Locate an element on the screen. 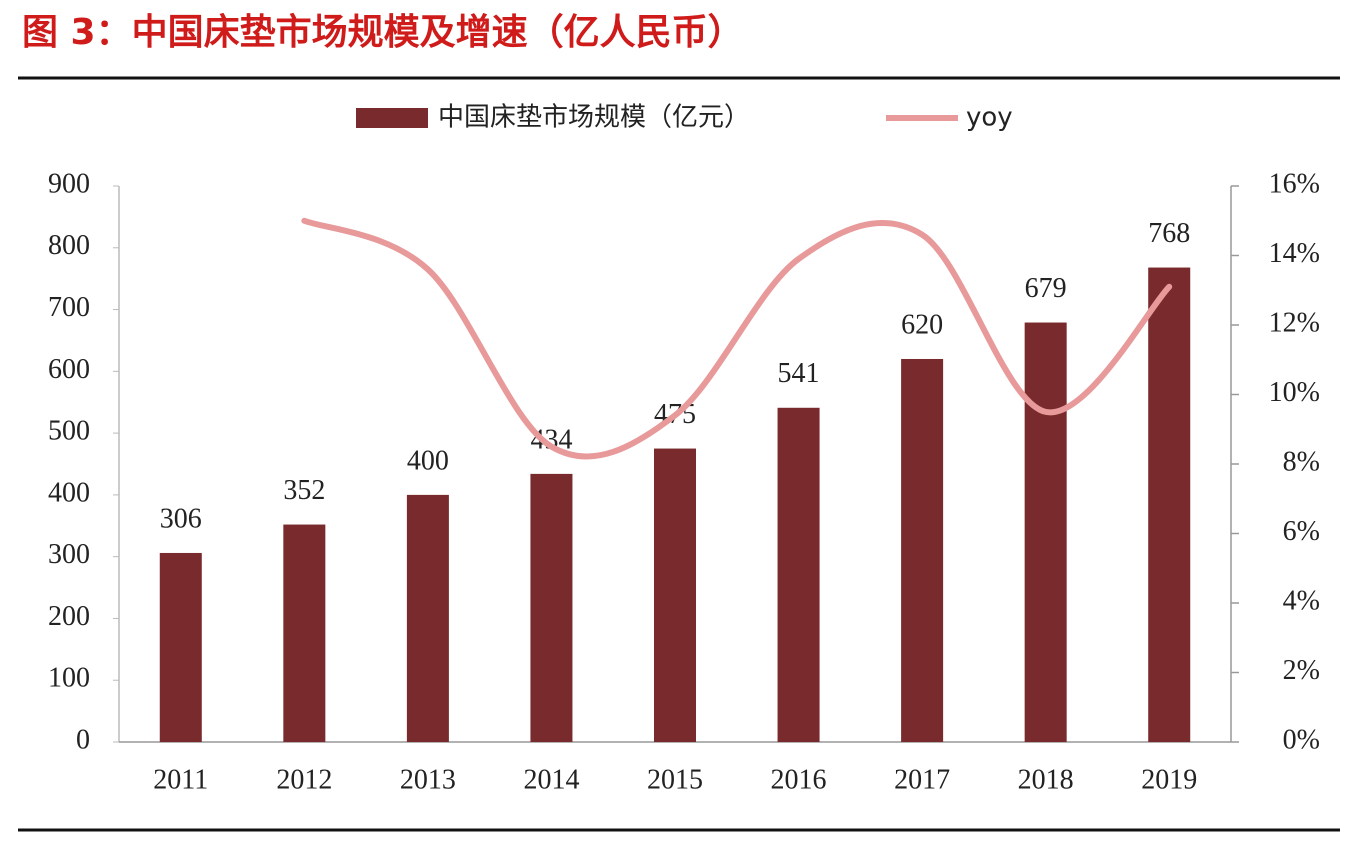 The height and width of the screenshot is (842, 1362). y2-tick-label: 12% is located at coordinates (1294, 322).